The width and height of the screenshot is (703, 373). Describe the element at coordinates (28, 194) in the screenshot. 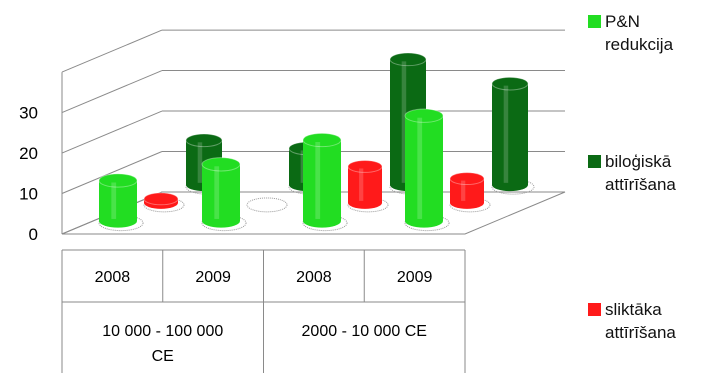

I see `y-tick-label: 10` at that location.